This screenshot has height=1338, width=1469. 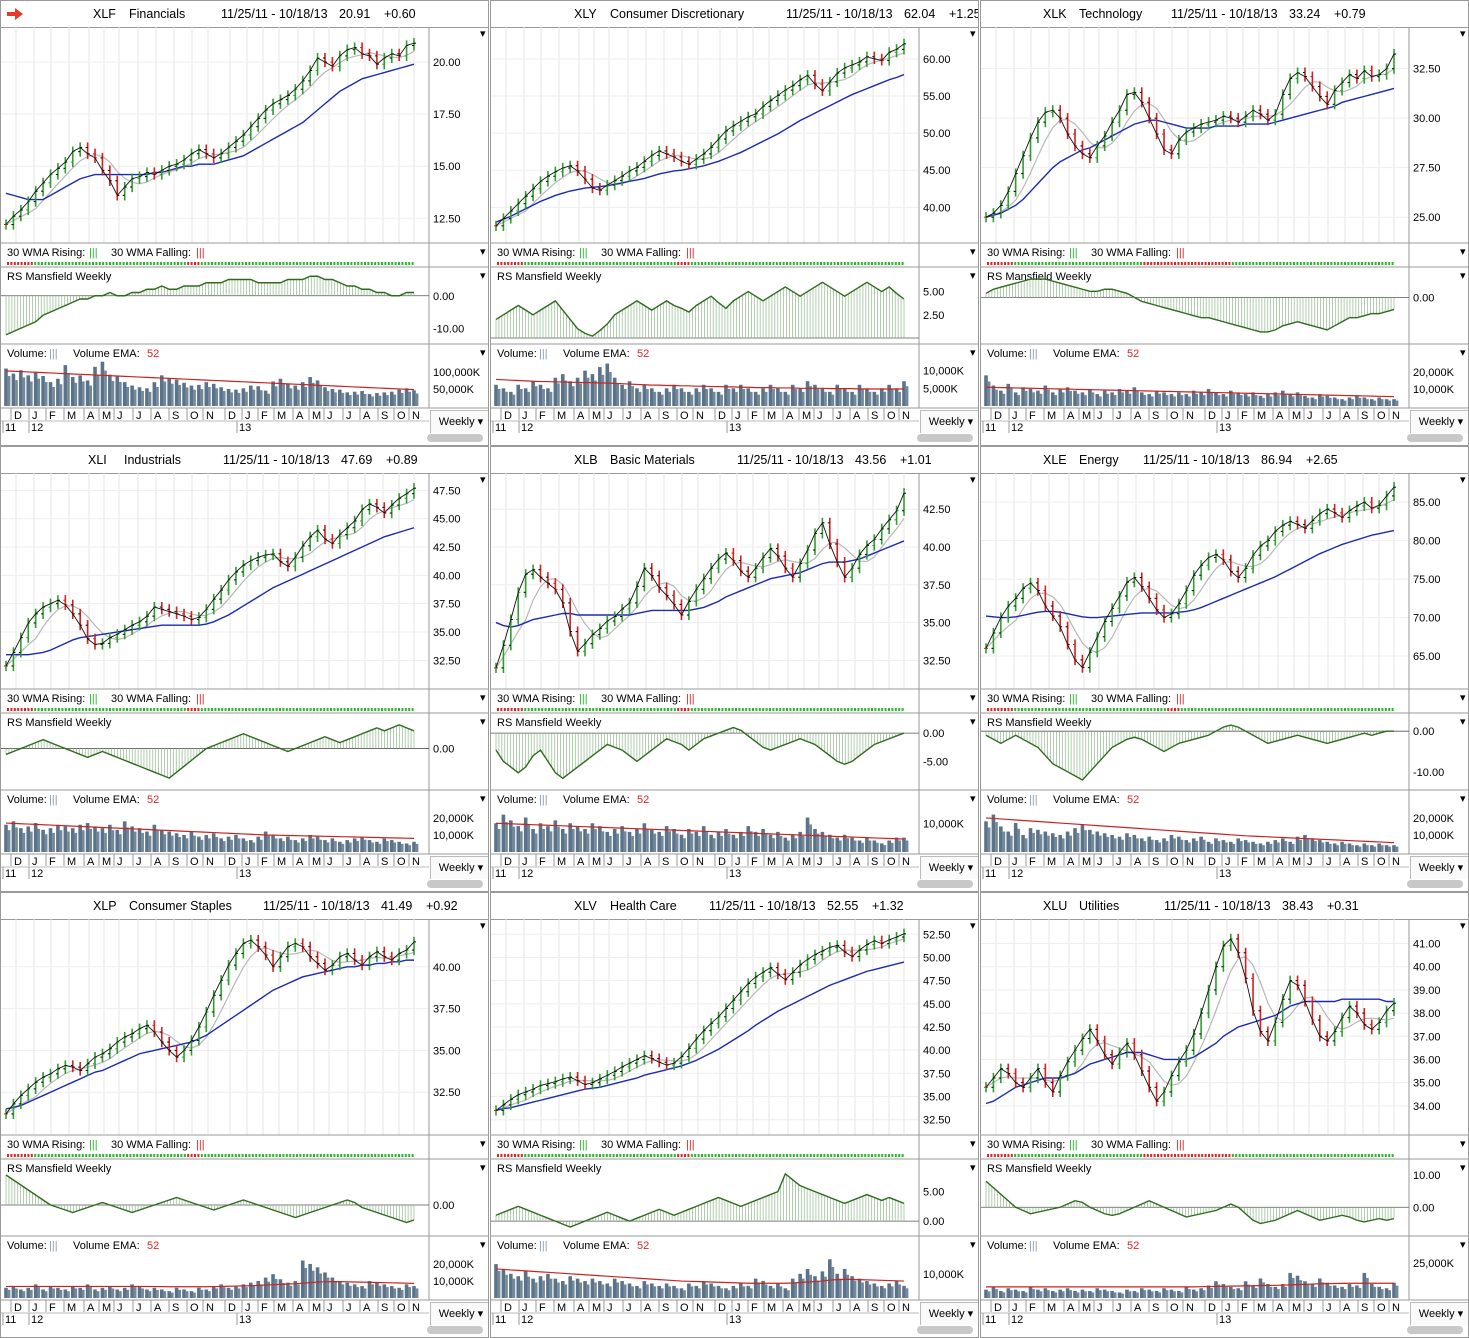 What do you see at coordinates (15, 14) in the screenshot?
I see `right-arrow-icon` at bounding box center [15, 14].